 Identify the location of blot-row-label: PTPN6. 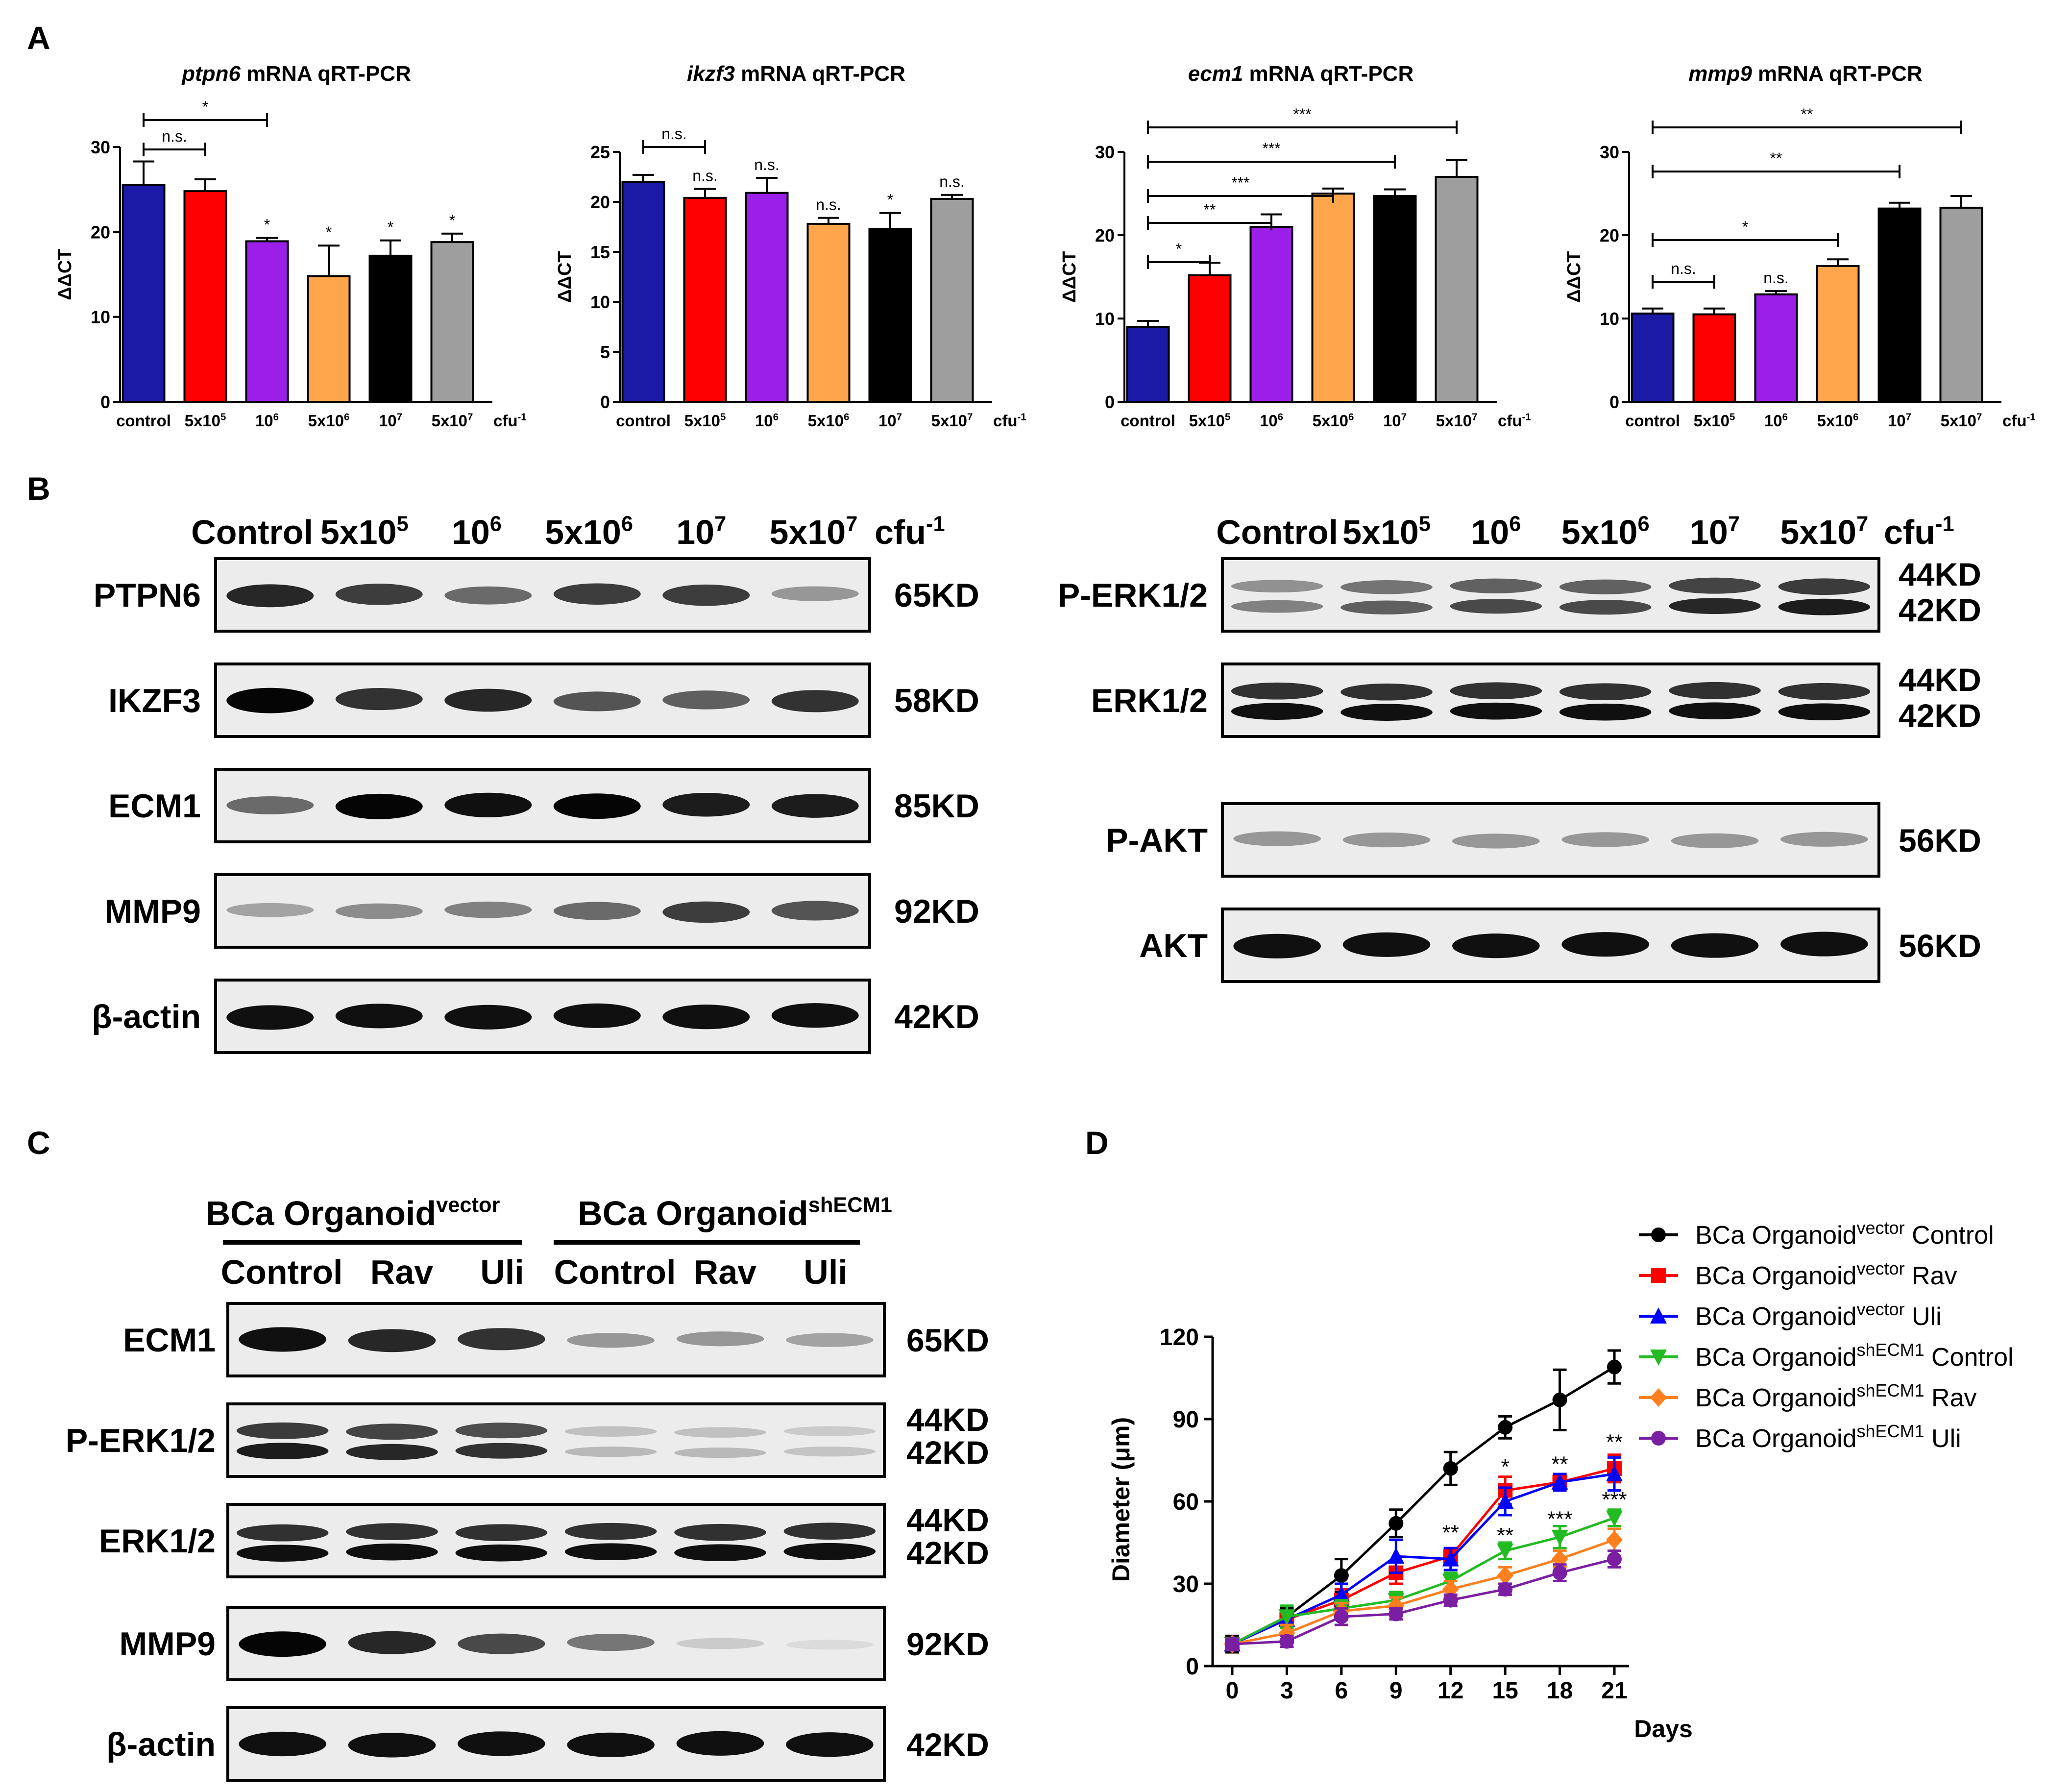
(147, 595).